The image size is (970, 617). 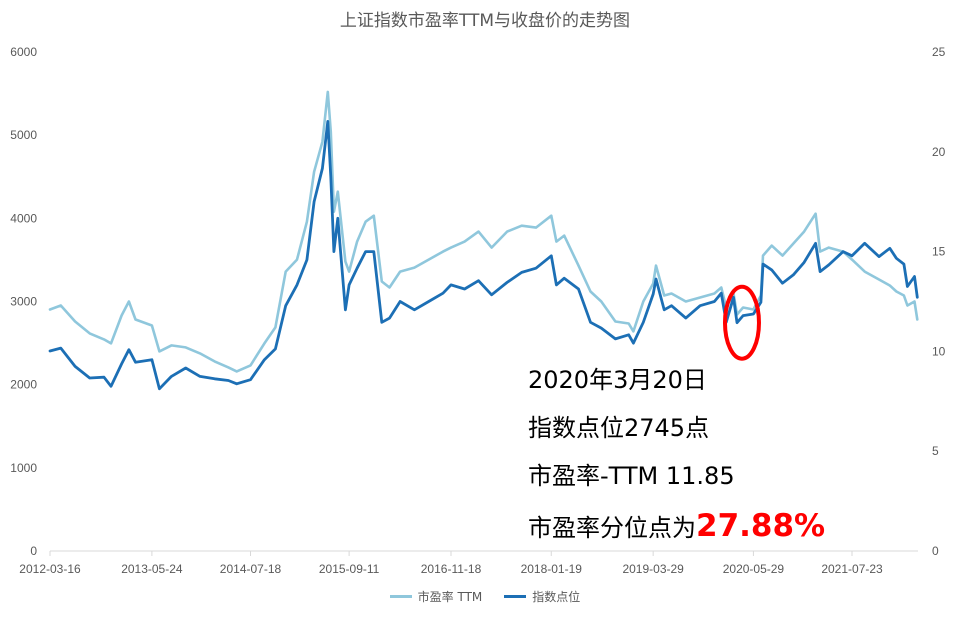 I want to click on x-tick-label: 2013-05-24, so click(x=152, y=569).